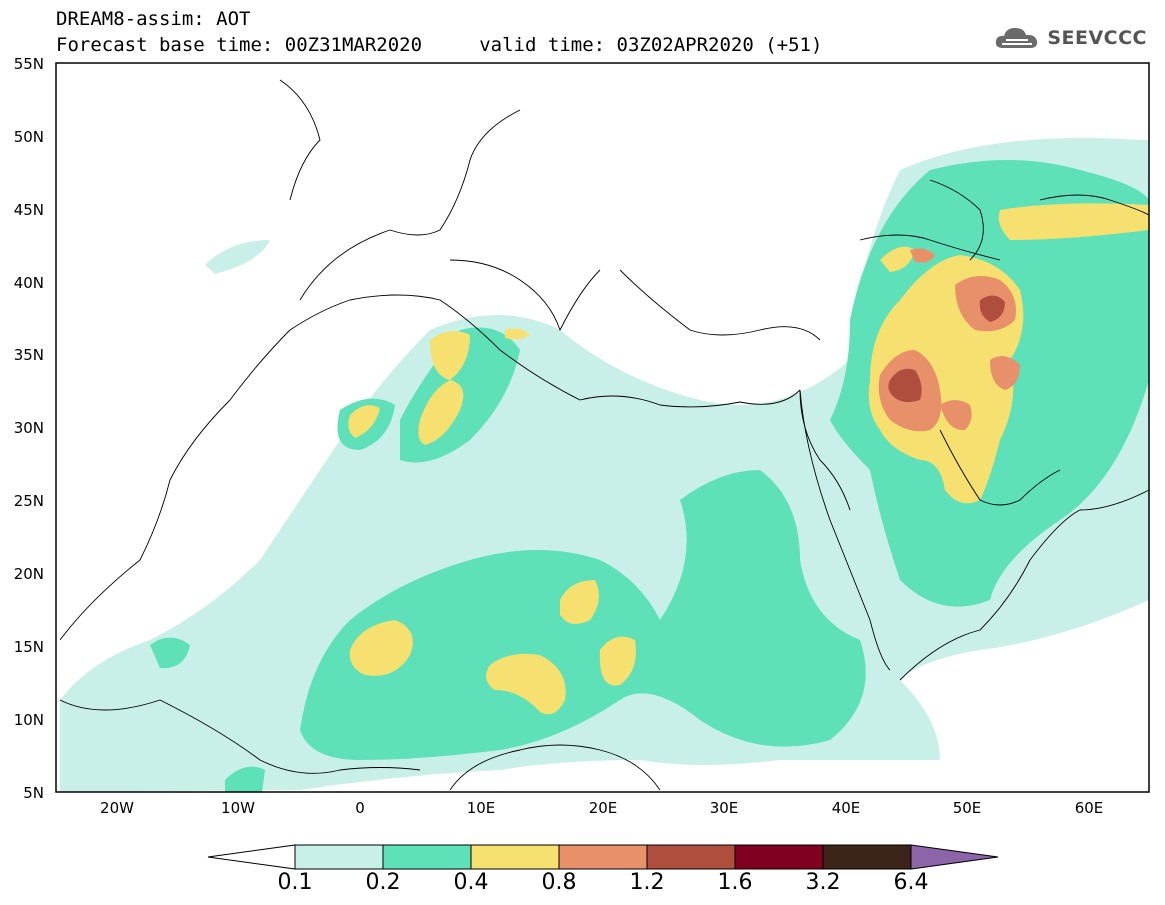 Image resolution: width=1165 pixels, height=905 pixels. What do you see at coordinates (28, 283) in the screenshot?
I see `lat-label: 40N` at bounding box center [28, 283].